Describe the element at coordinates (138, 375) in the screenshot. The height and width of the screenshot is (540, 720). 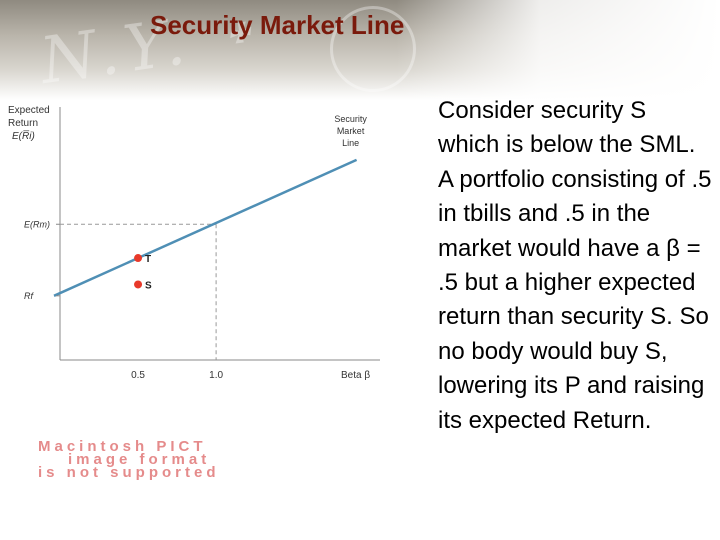
I see `x-tick-label-0.5: 0.5` at that location.